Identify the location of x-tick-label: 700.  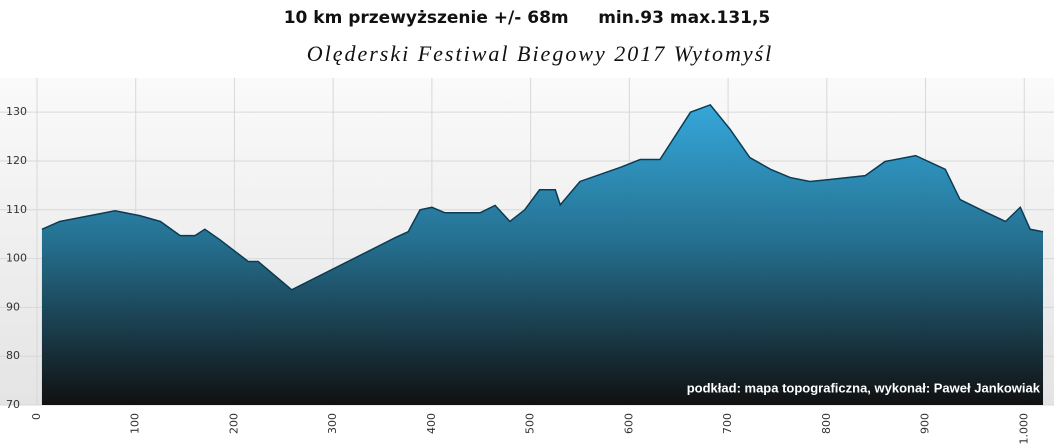
(727, 423).